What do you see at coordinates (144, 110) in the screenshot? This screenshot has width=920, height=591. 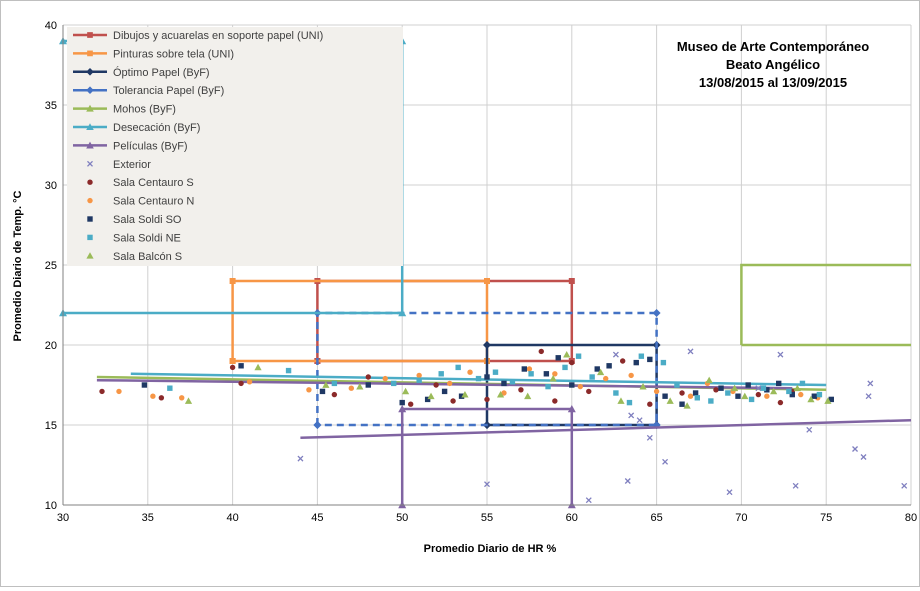 I see `legend-label: Mohos (ByF)` at bounding box center [144, 110].